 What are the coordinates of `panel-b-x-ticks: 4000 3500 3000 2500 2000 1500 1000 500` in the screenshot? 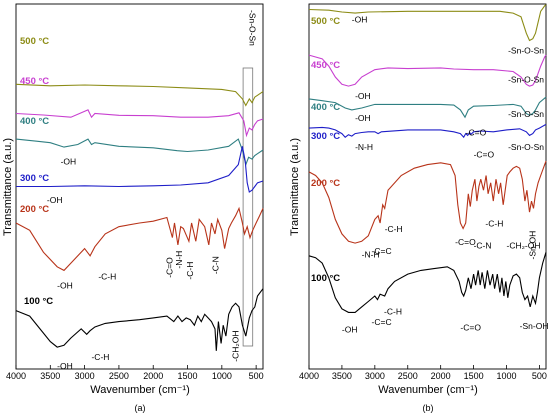 It's located at (423, 373).